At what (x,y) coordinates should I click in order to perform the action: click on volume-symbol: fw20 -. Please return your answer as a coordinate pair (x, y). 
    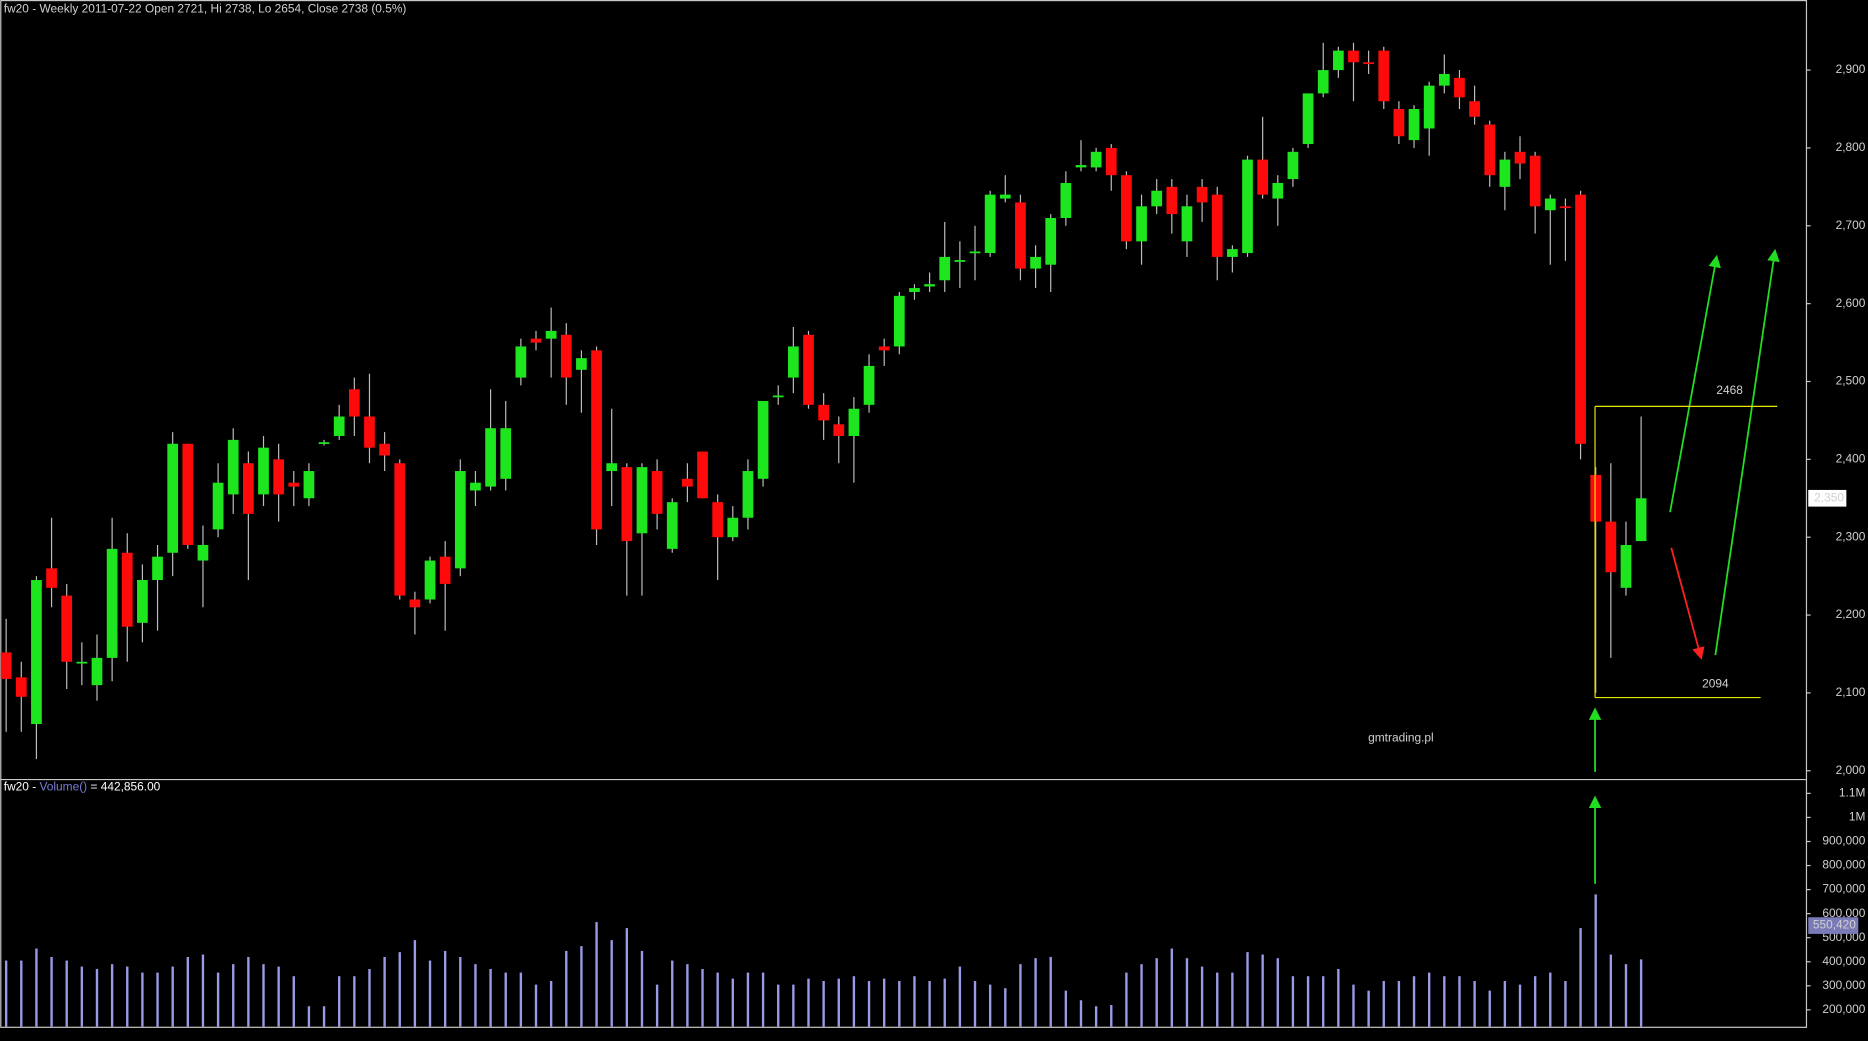
    Looking at the image, I should click on (22, 786).